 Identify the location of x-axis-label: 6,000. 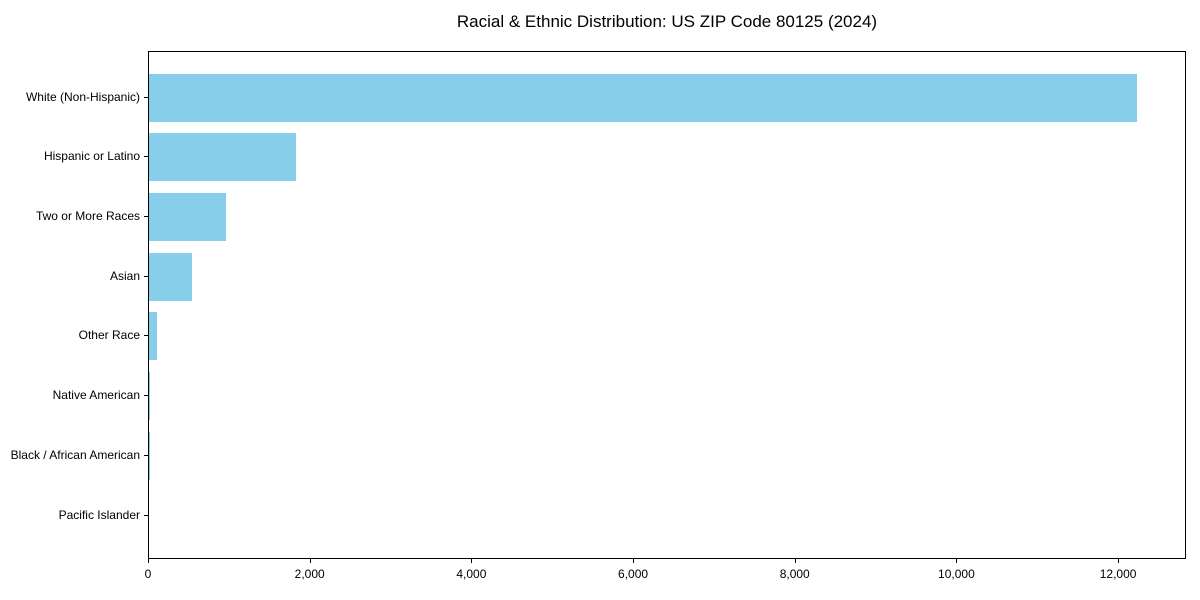
(633, 574).